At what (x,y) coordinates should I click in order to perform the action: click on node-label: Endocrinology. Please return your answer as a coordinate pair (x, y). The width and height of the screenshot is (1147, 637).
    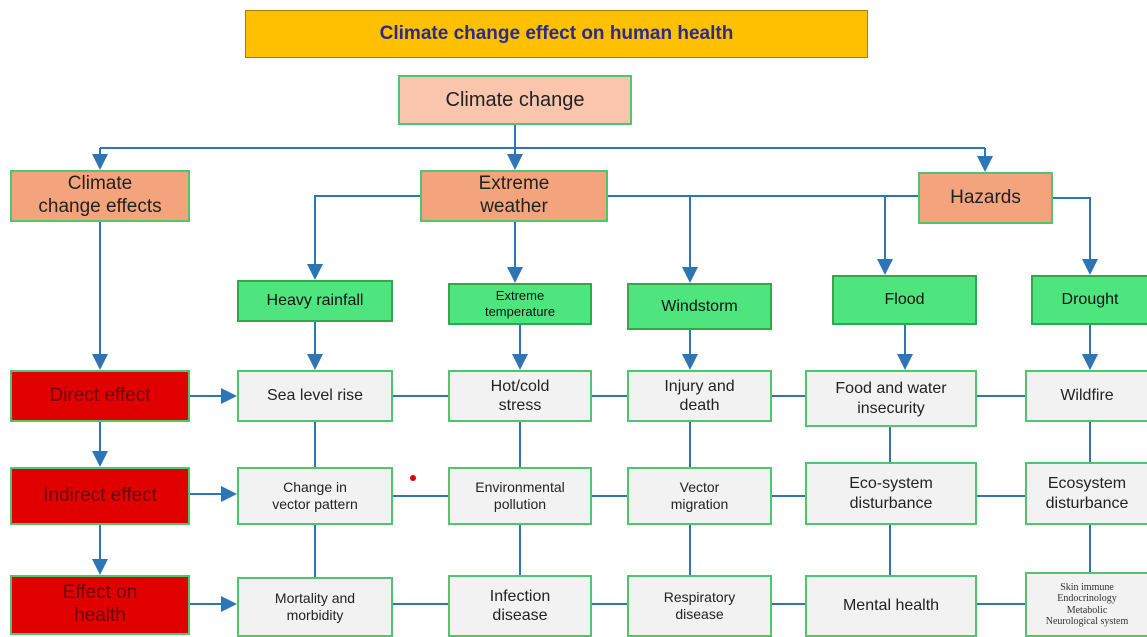
    Looking at the image, I should click on (1087, 598).